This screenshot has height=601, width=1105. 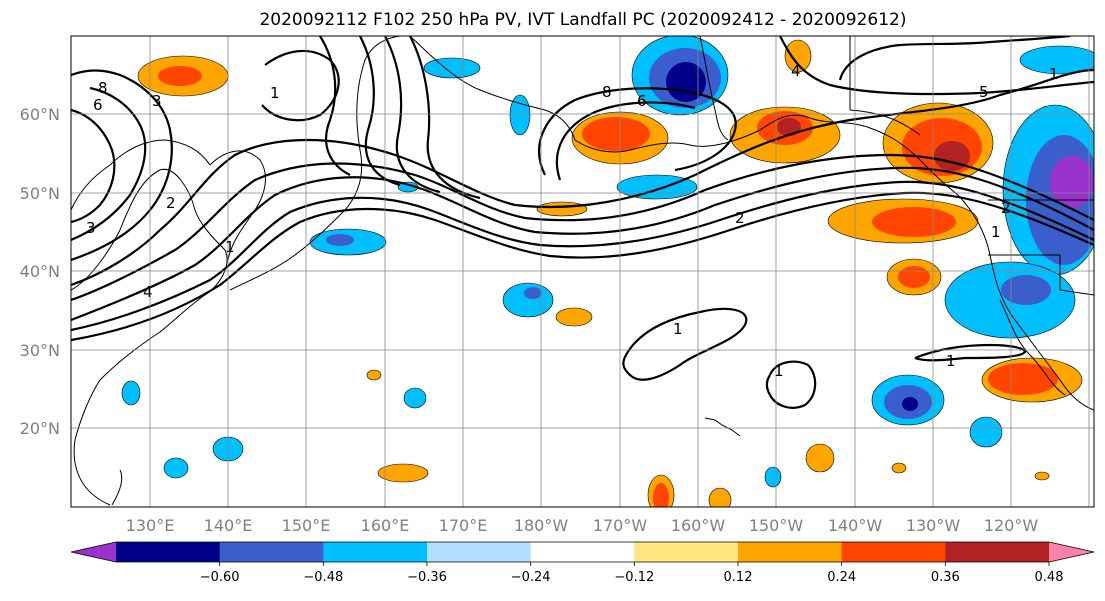 I want to click on lon-label: 150°W, so click(x=776, y=525).